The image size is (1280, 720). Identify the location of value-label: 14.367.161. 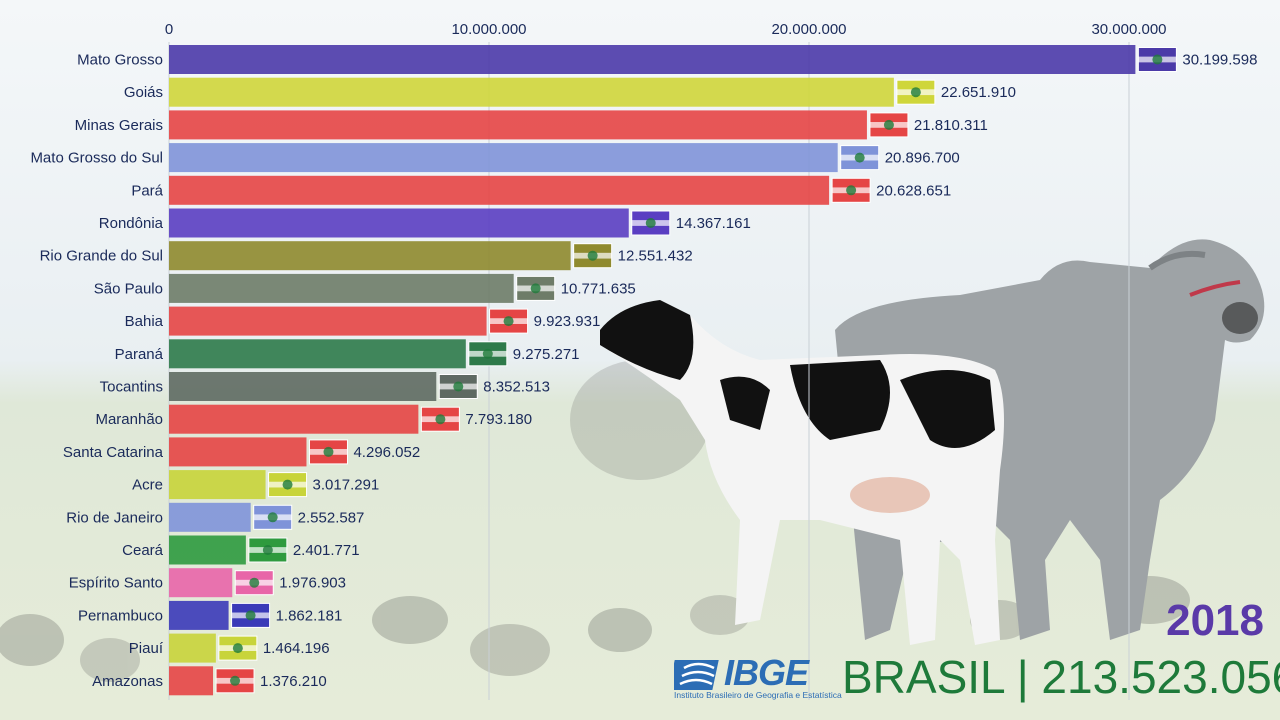
(713, 223).